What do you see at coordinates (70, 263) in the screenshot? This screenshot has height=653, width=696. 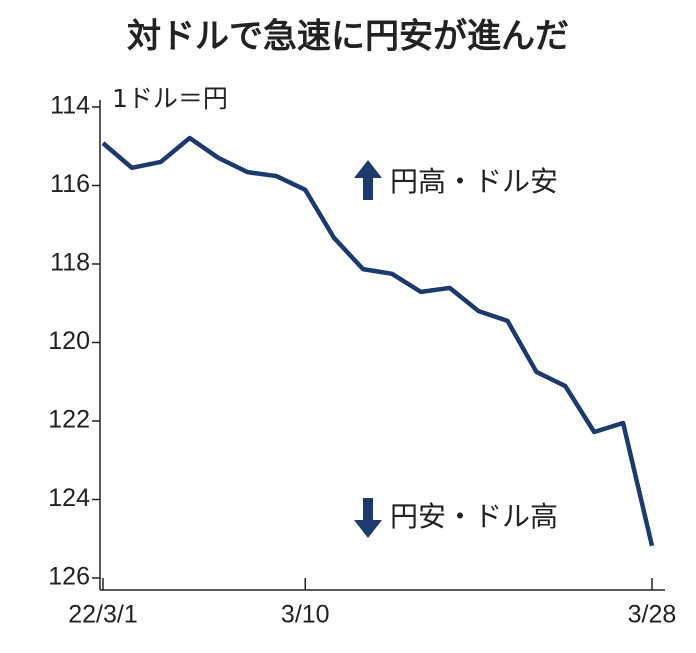 I see `y-tick-label: 118` at bounding box center [70, 263].